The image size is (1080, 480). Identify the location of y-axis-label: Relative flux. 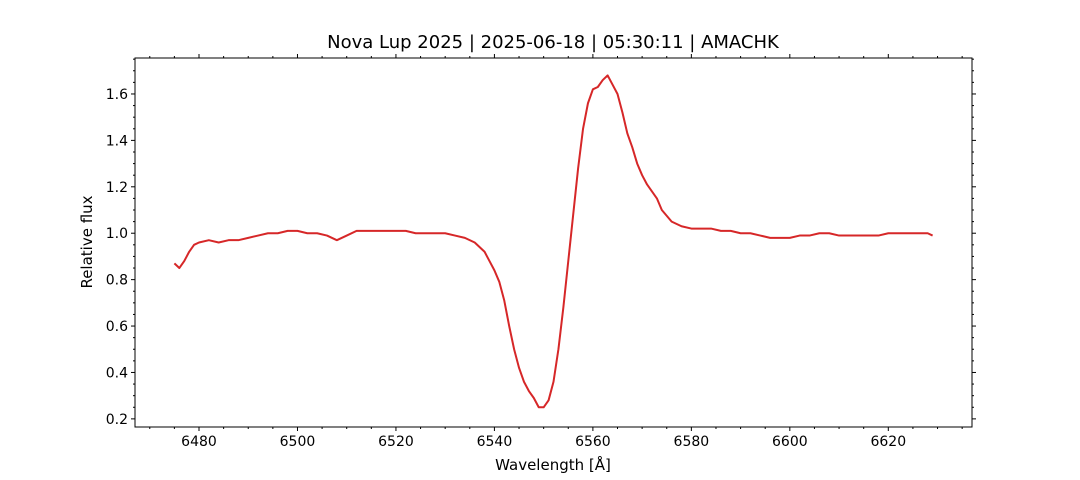
(87, 241).